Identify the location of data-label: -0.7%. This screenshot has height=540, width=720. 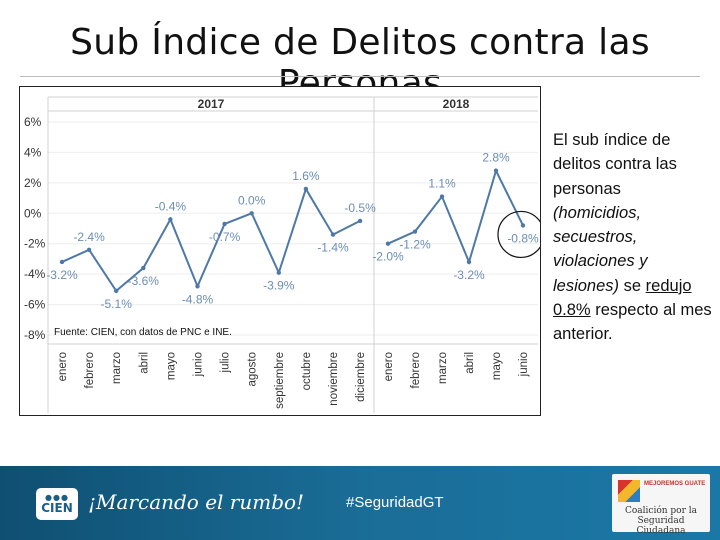
(225, 237).